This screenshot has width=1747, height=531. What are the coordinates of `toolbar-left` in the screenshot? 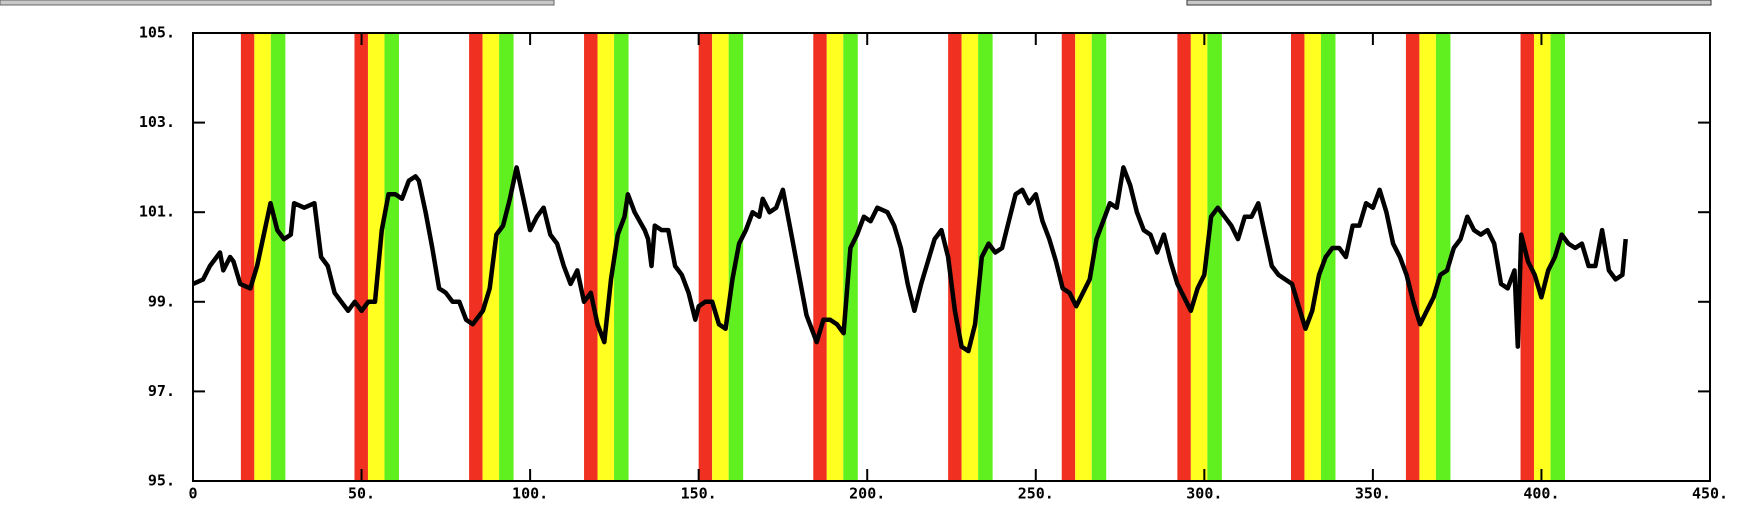 It's located at (277, 3).